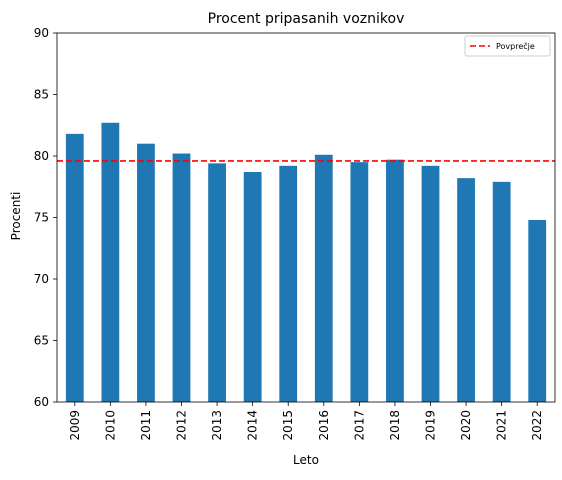 This screenshot has height=480, width=562. I want to click on bar-2015, so click(288, 283).